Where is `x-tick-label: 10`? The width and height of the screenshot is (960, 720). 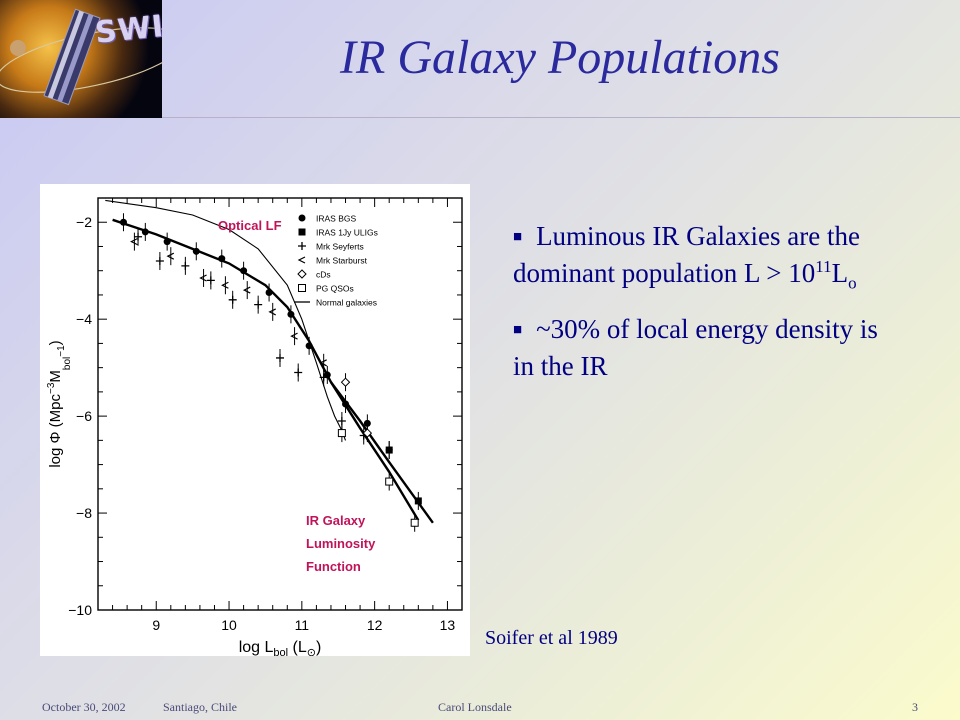 x-tick-label: 10 is located at coordinates (229, 625).